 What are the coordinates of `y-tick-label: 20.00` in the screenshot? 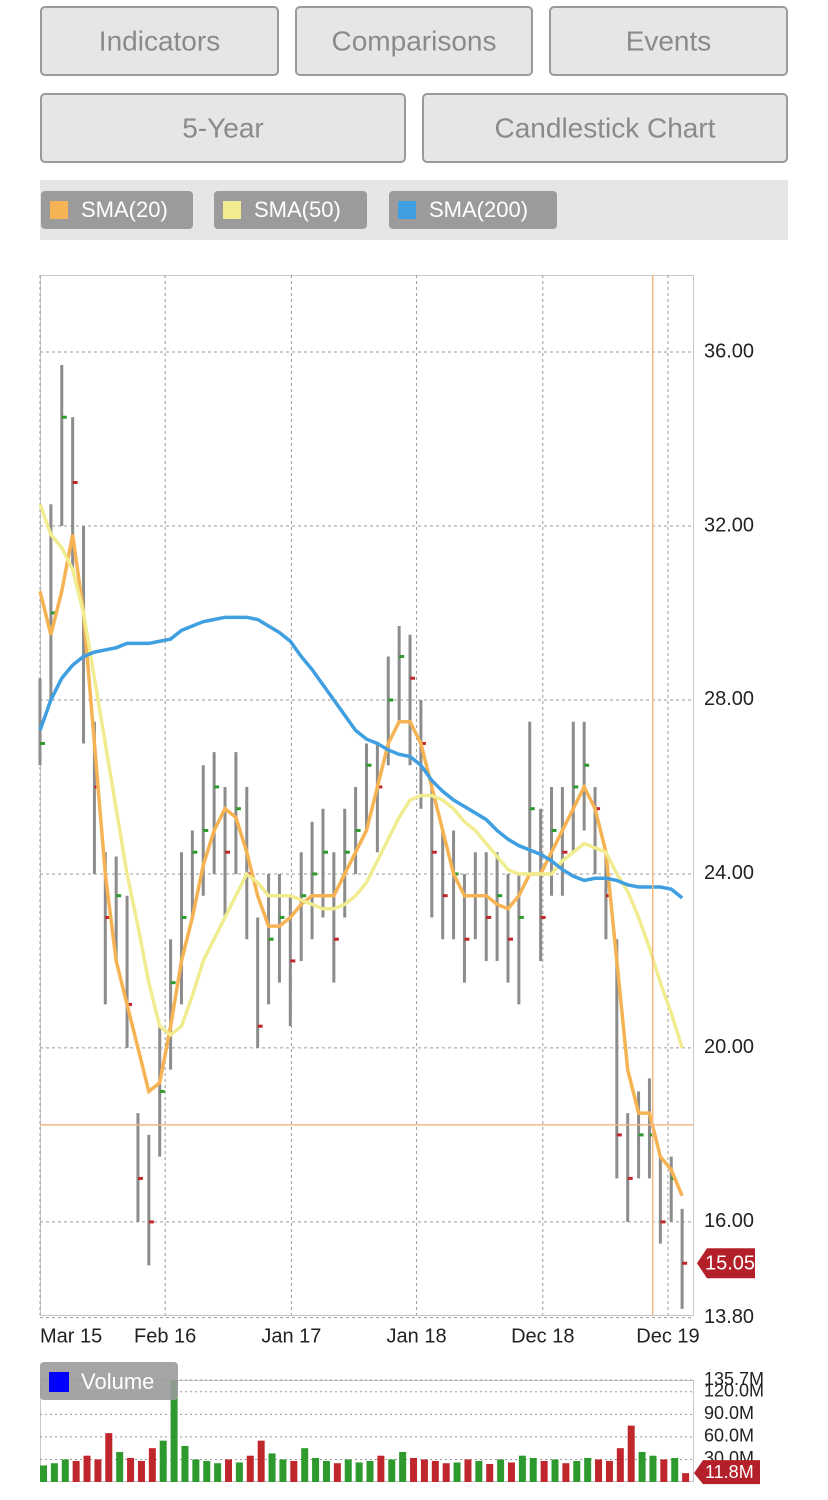 It's located at (729, 1047).